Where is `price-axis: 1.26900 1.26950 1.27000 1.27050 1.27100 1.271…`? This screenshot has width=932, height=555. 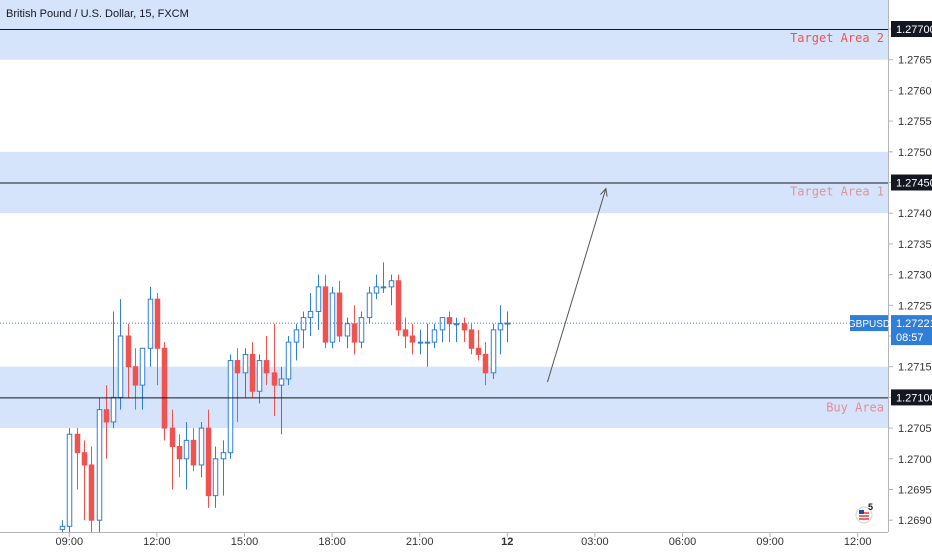
price-axis: 1.26900 1.26950 1.27000 1.27050 1.27100 1.271… is located at coordinates (910, 275).